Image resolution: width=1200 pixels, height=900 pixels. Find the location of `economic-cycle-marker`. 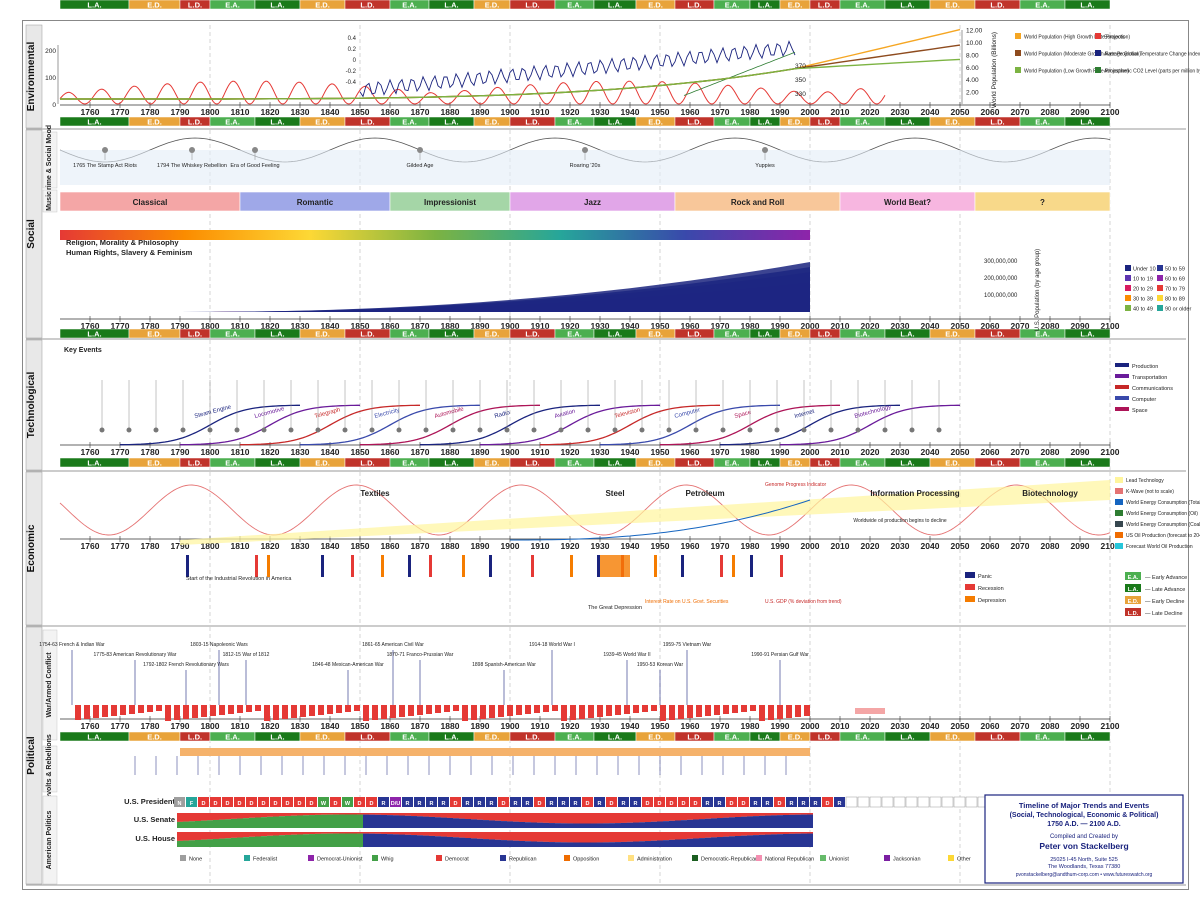

economic-cycle-marker is located at coordinates (268, 566).